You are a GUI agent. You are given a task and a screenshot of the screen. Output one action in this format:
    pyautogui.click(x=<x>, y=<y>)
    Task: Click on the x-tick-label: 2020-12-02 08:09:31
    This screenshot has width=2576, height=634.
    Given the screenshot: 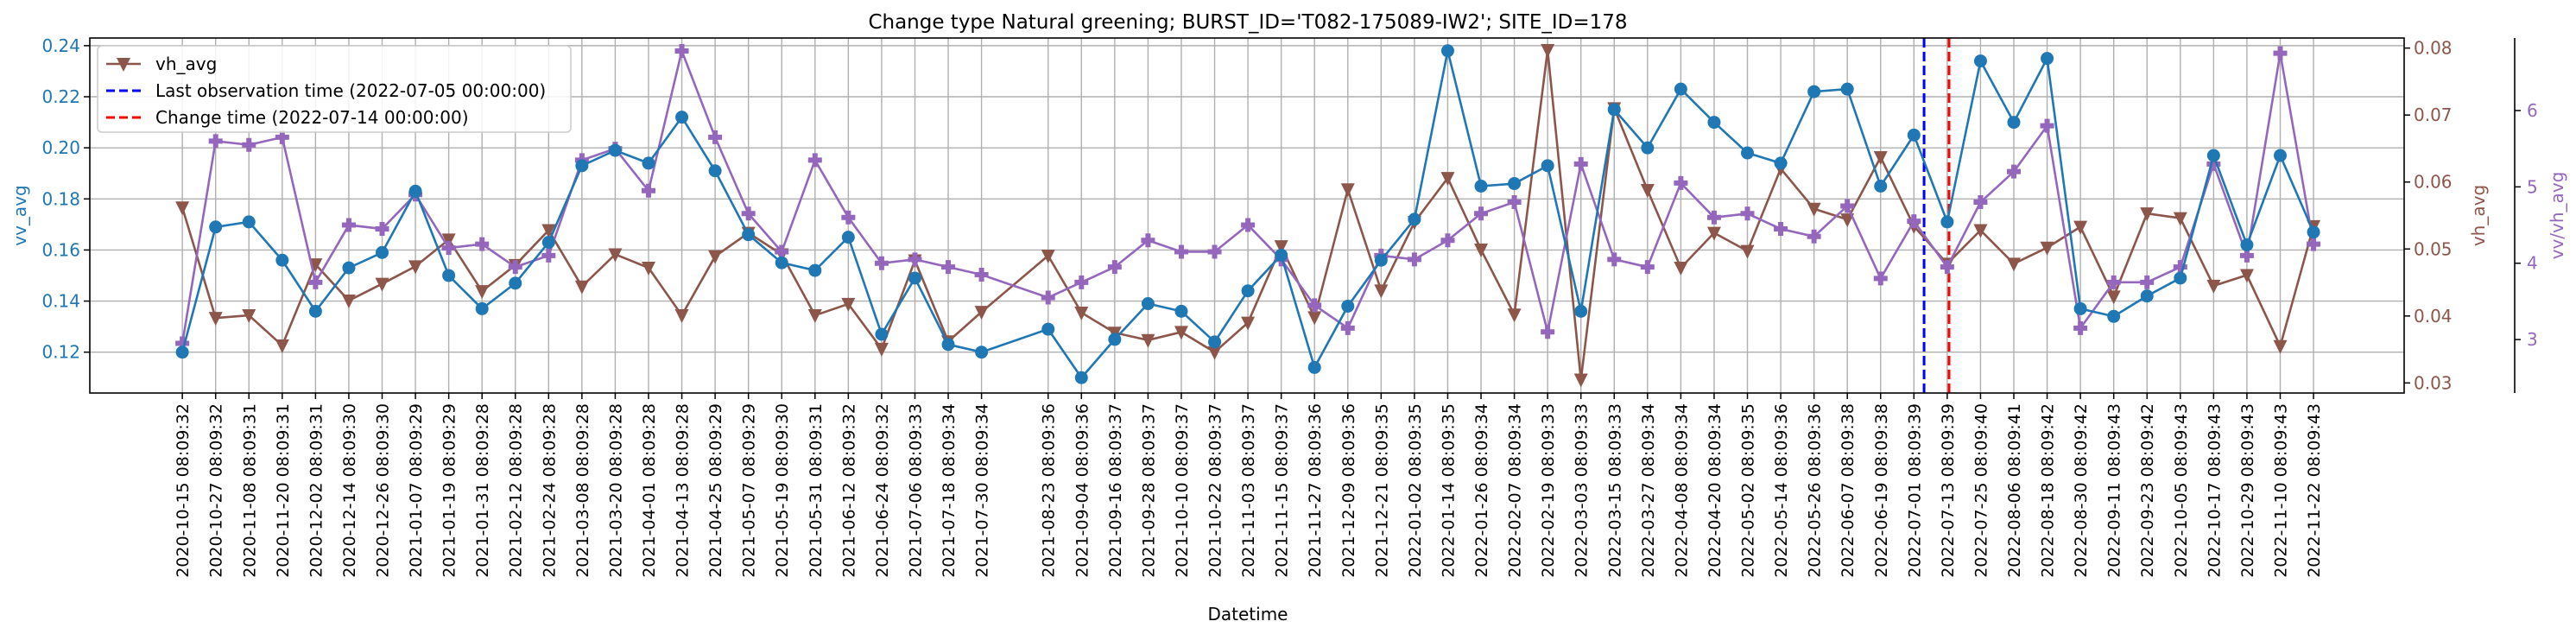 What is the action you would take?
    pyautogui.click(x=316, y=490)
    